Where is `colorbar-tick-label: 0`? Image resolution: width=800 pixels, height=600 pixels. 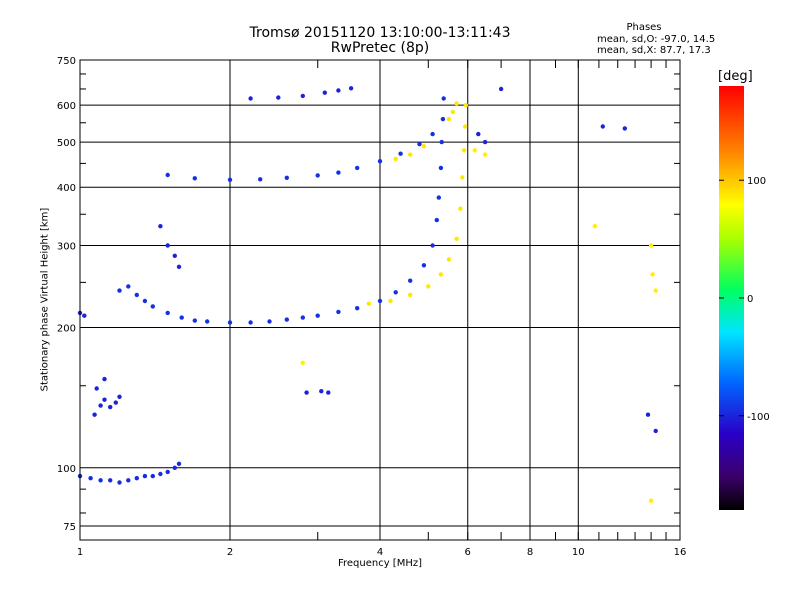
colorbar-tick-label: 0 is located at coordinates (750, 299).